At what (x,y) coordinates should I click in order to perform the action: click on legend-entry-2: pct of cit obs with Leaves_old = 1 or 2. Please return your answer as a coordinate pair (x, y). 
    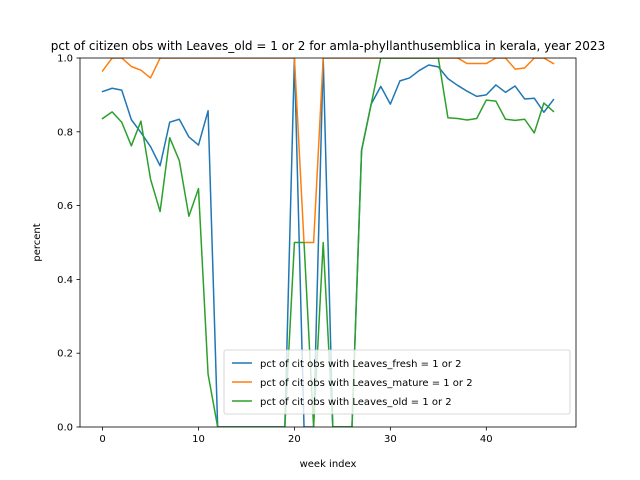
    Looking at the image, I should click on (356, 402).